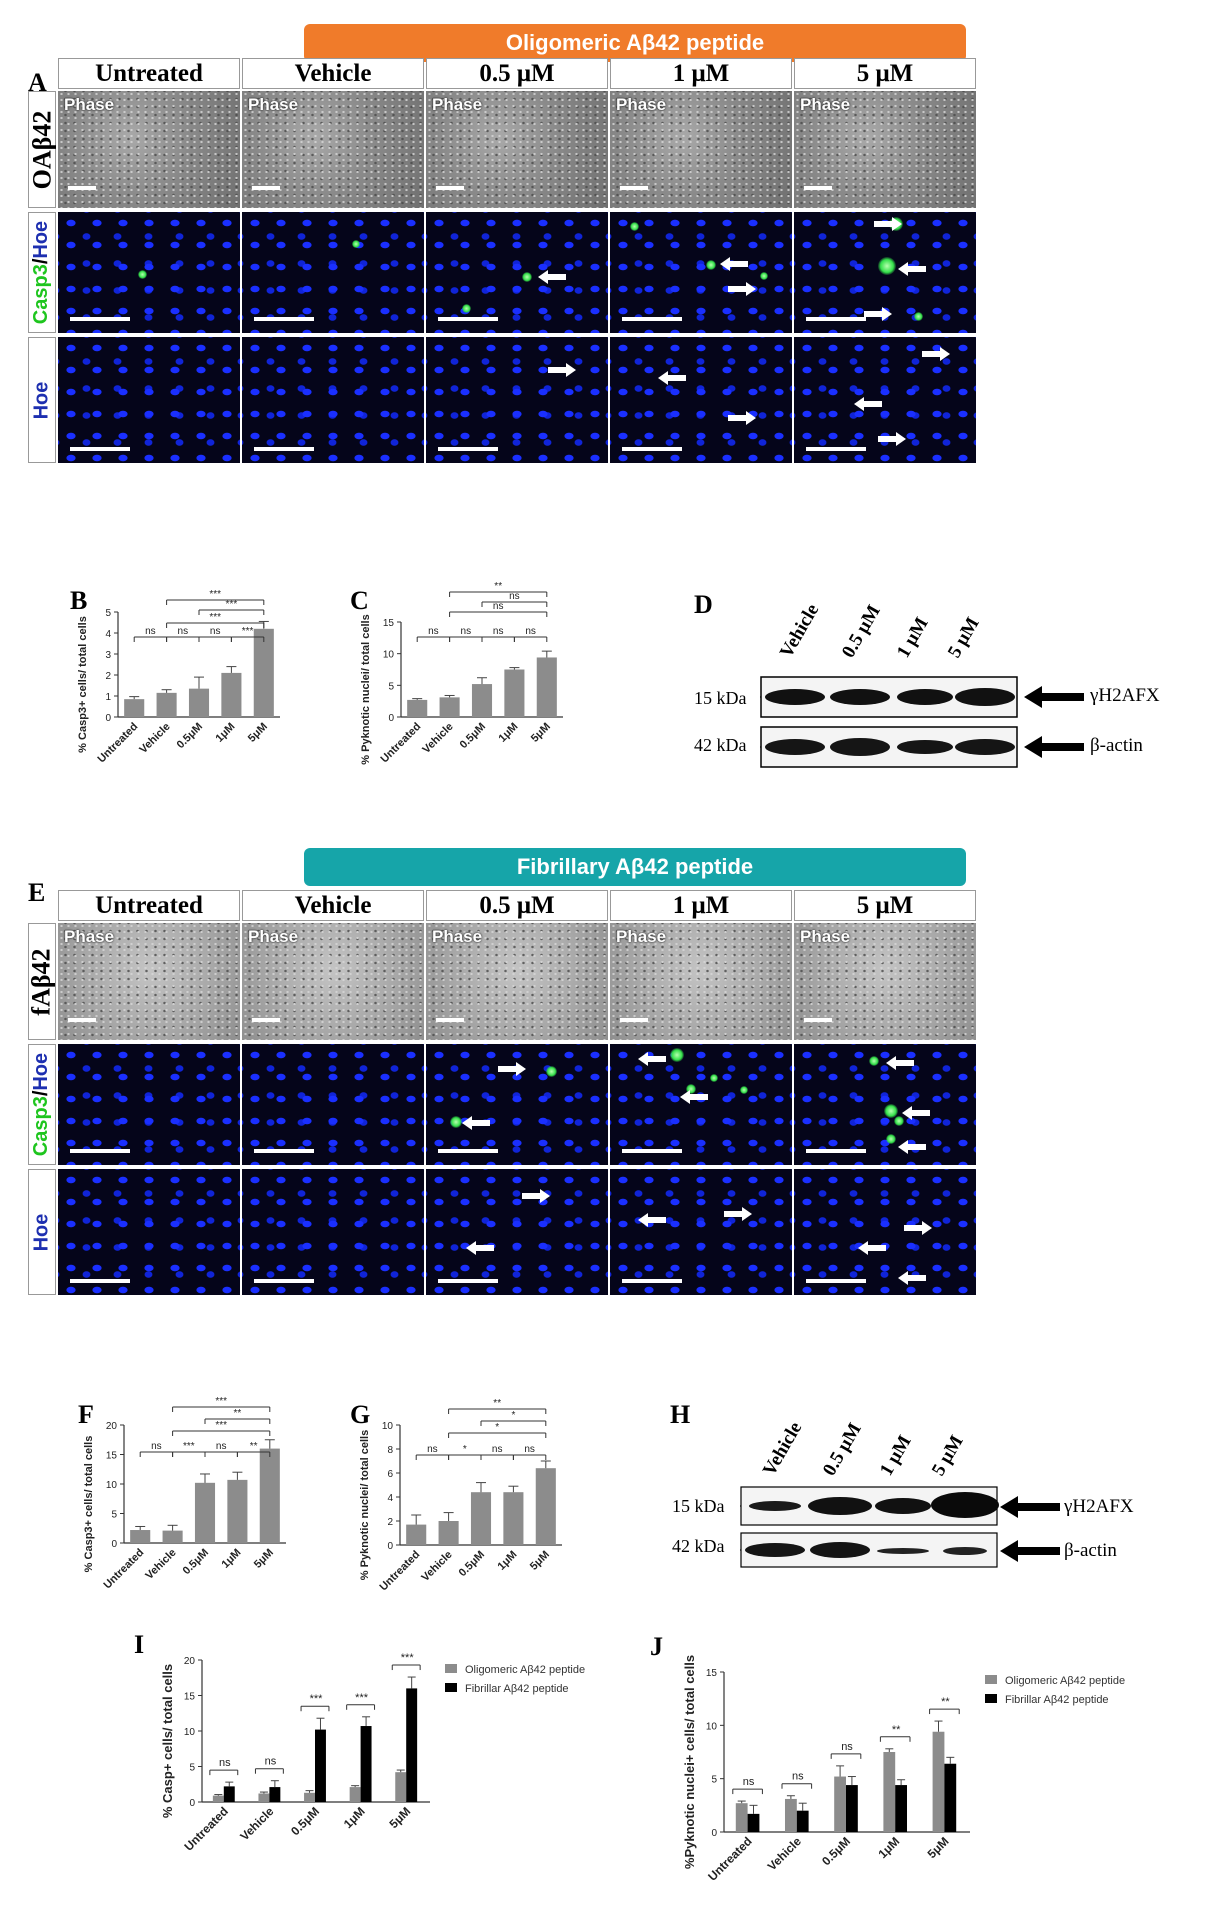 The height and width of the screenshot is (1929, 1228). Describe the element at coordinates (963, 637) in the screenshot. I see `blot-d-lane-label: 5 μM` at that location.